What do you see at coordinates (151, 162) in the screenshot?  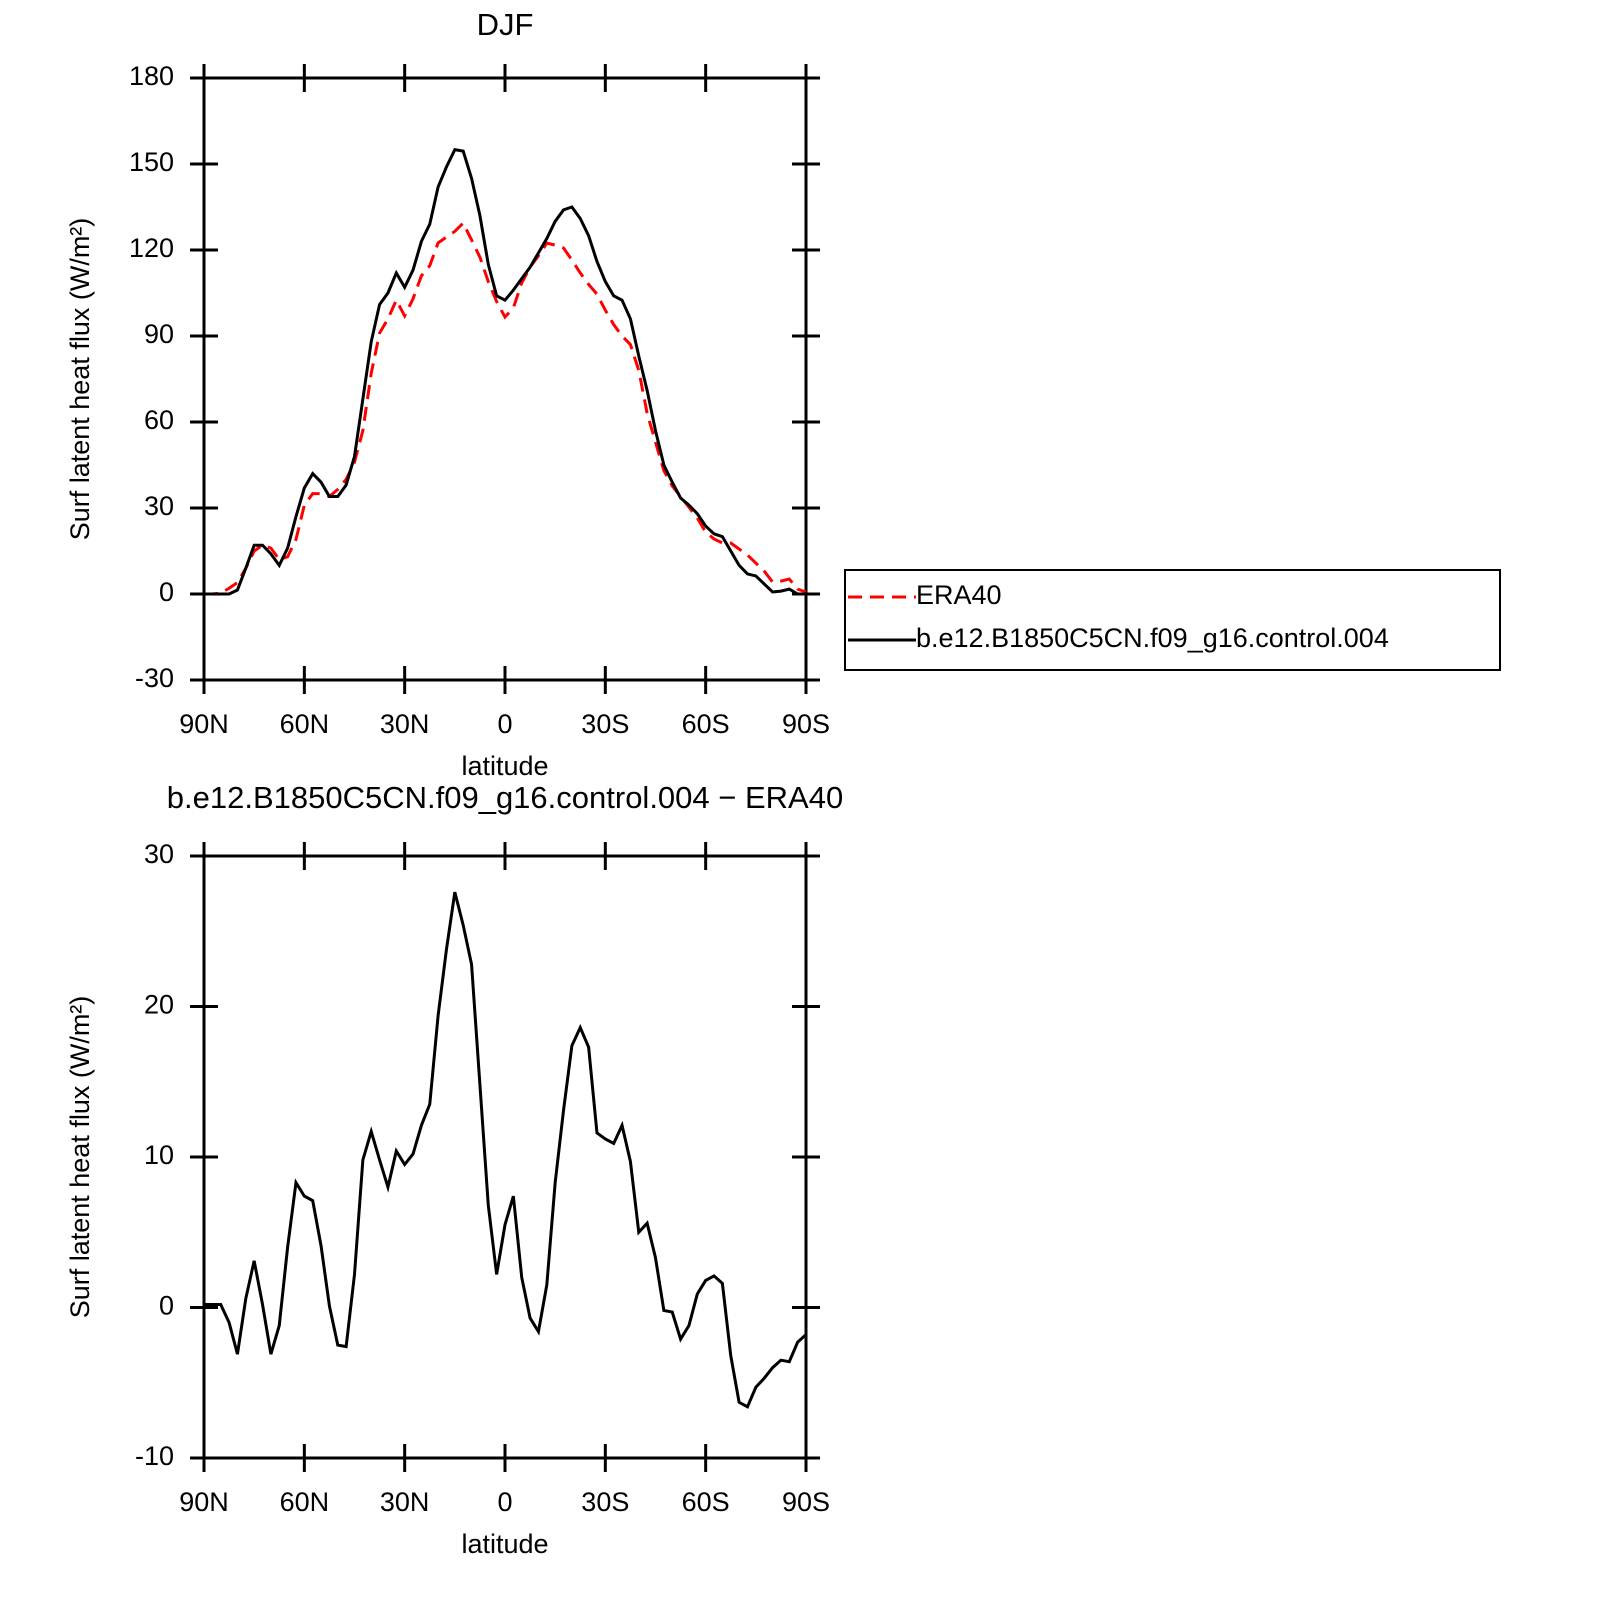 I see `y-tick-label: 150` at bounding box center [151, 162].